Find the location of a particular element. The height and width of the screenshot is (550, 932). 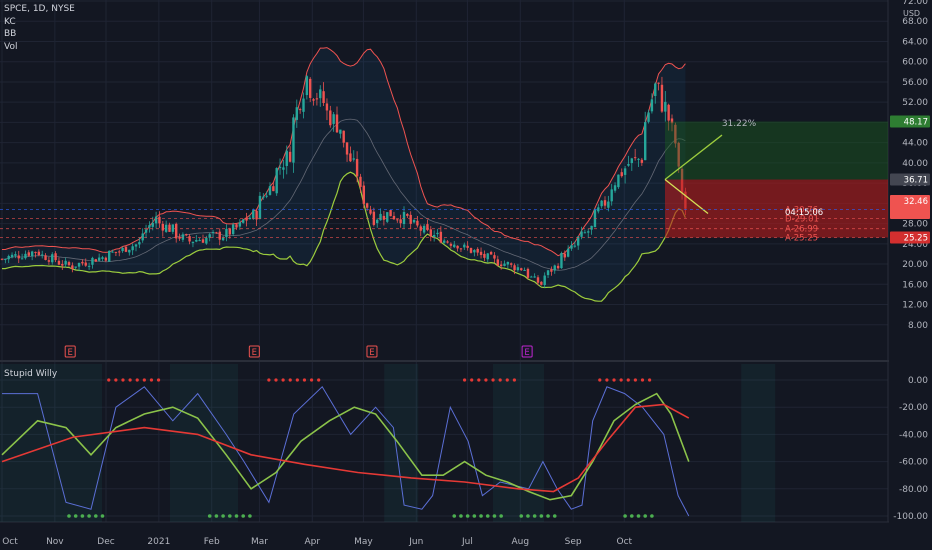

indicator-bb: BB is located at coordinates (10, 34).